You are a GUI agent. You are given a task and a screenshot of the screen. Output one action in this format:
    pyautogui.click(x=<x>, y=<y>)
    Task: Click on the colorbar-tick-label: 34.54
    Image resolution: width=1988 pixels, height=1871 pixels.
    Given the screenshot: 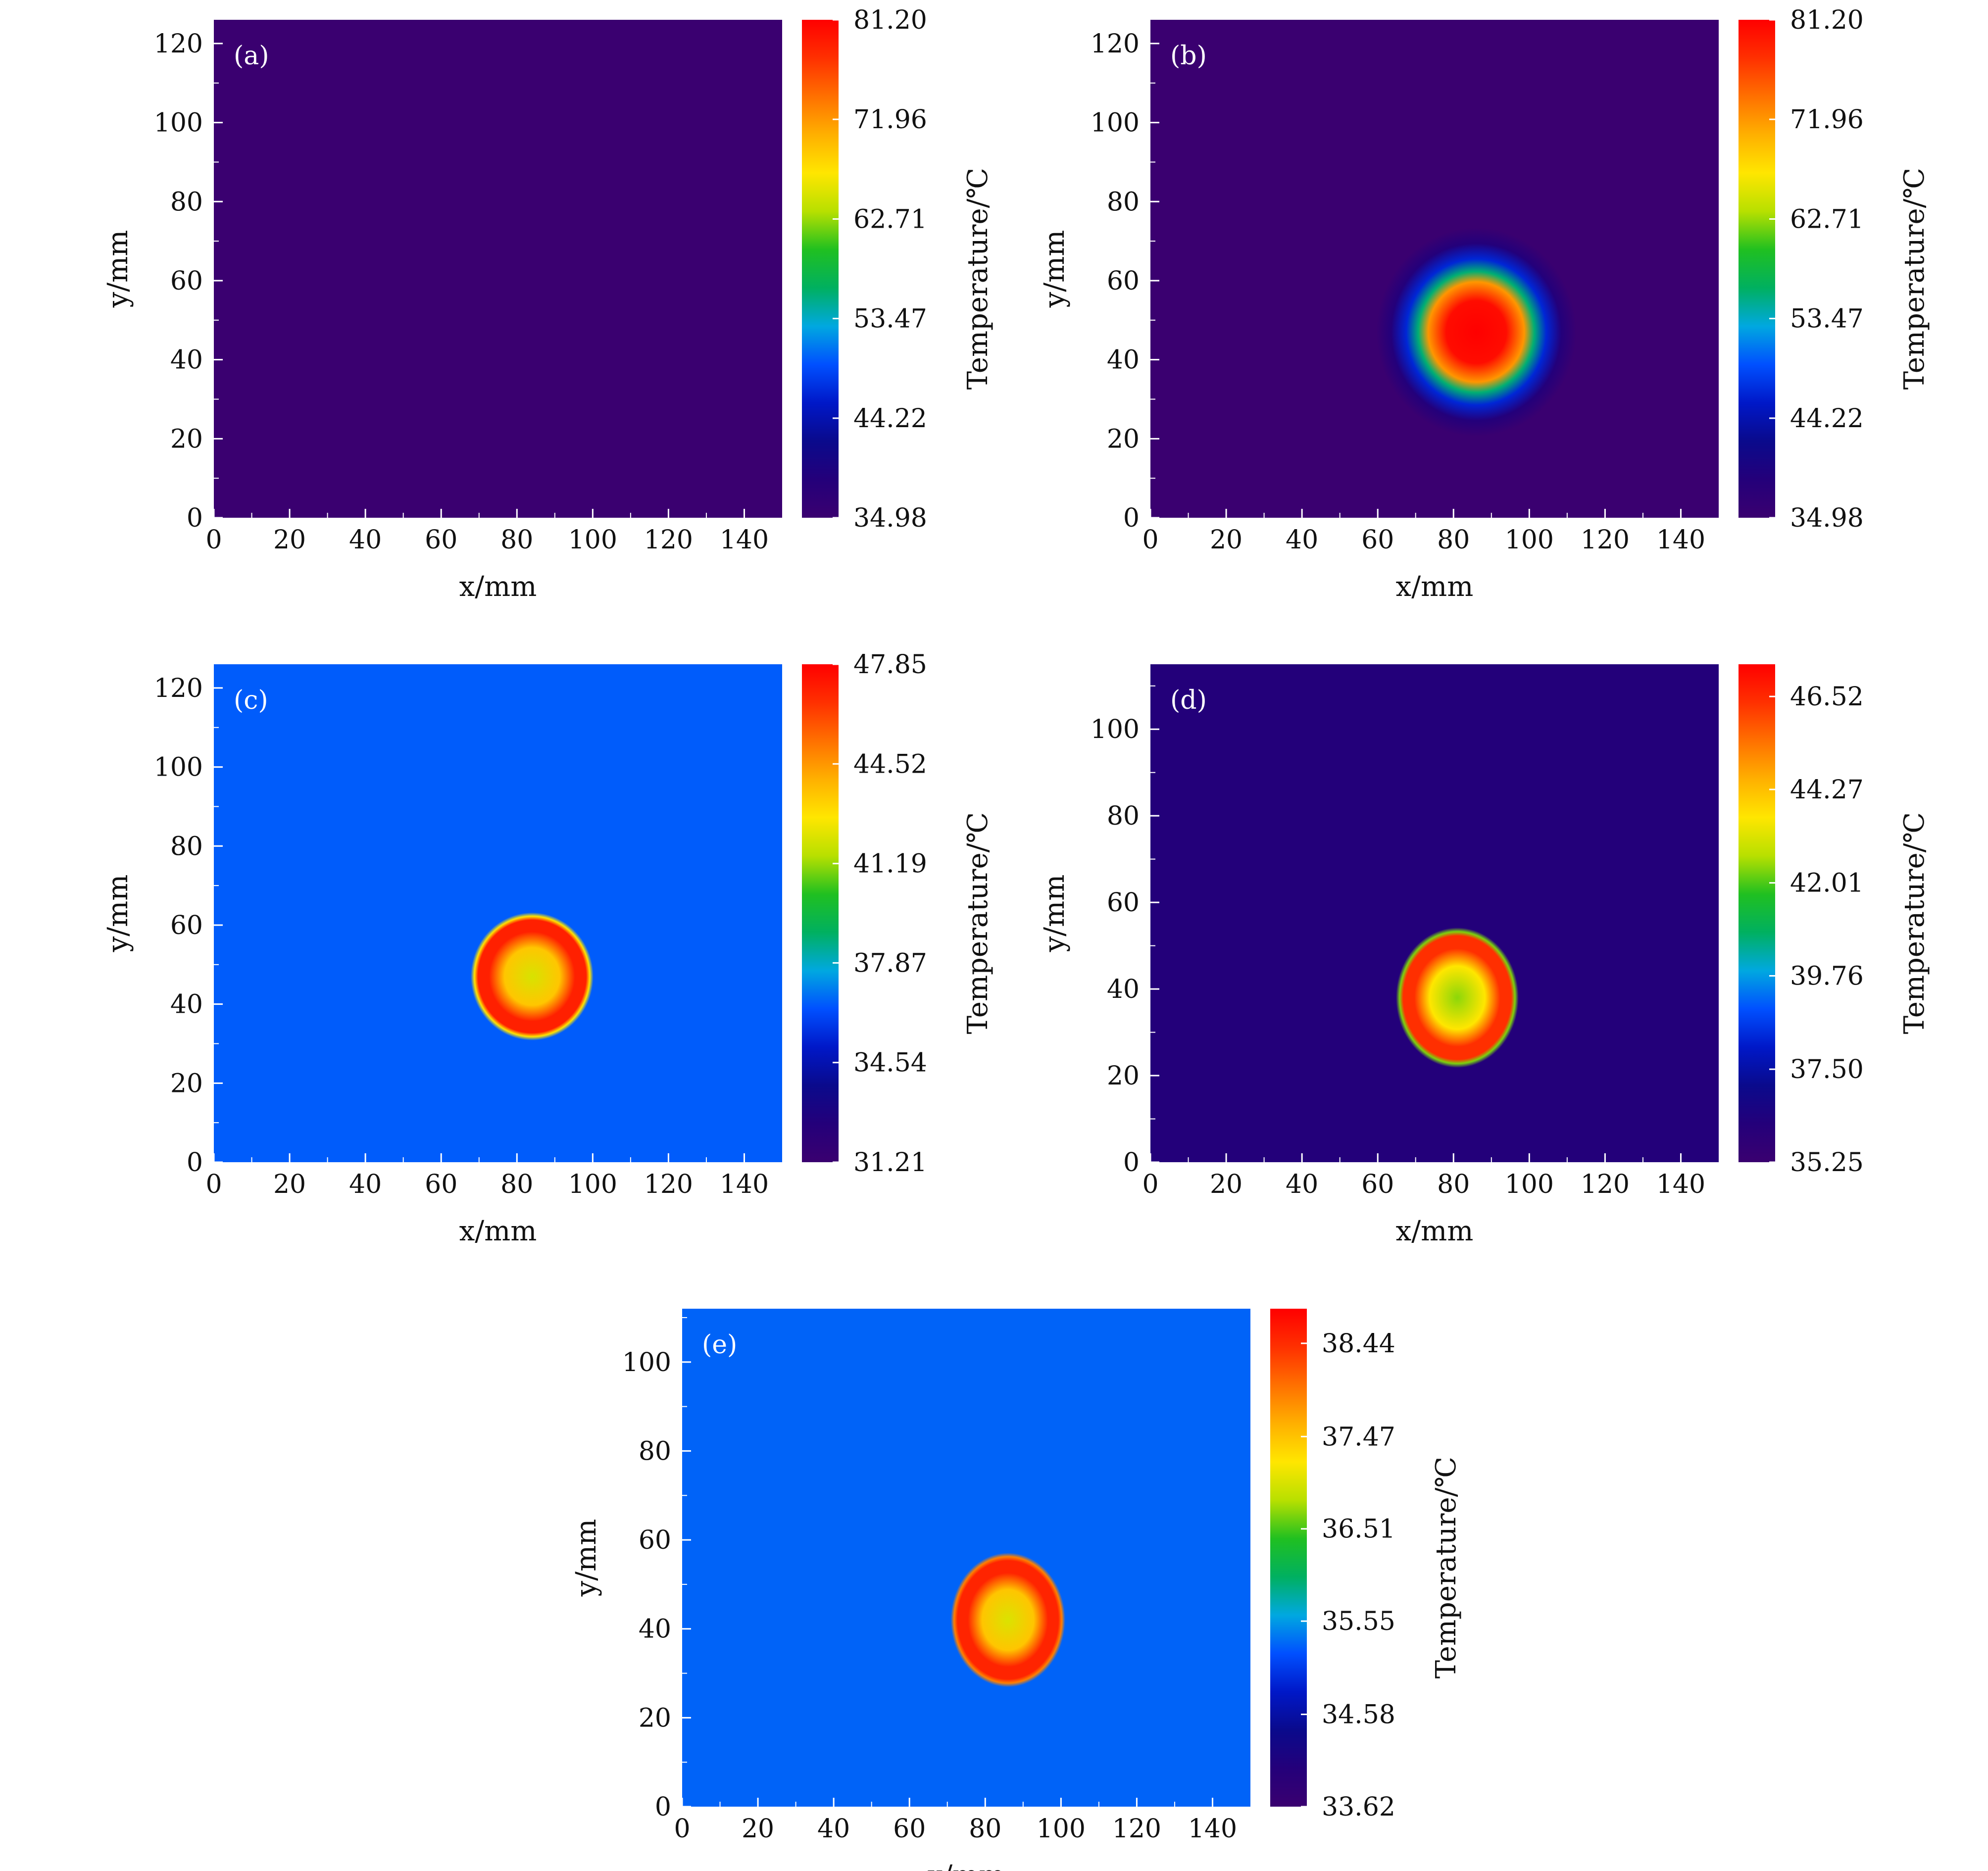 What is the action you would take?
    pyautogui.click(x=890, y=1063)
    